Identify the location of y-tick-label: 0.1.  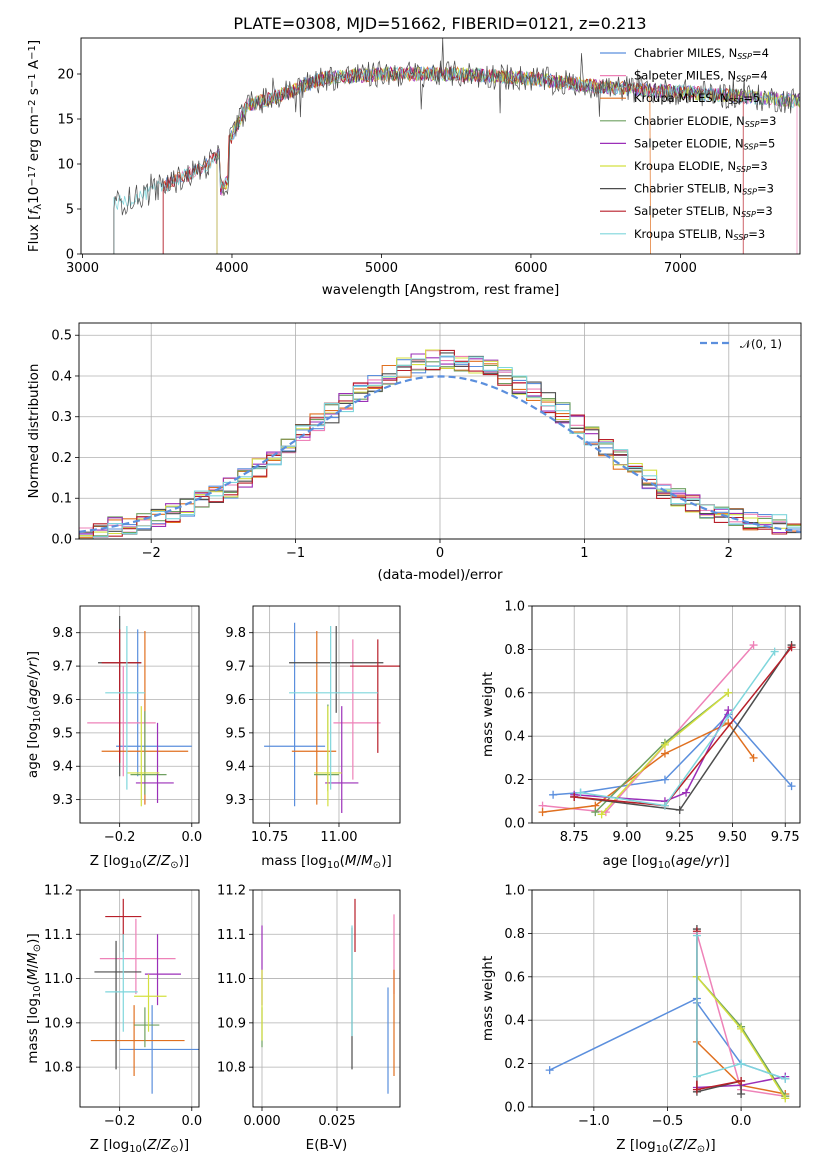
(61, 499).